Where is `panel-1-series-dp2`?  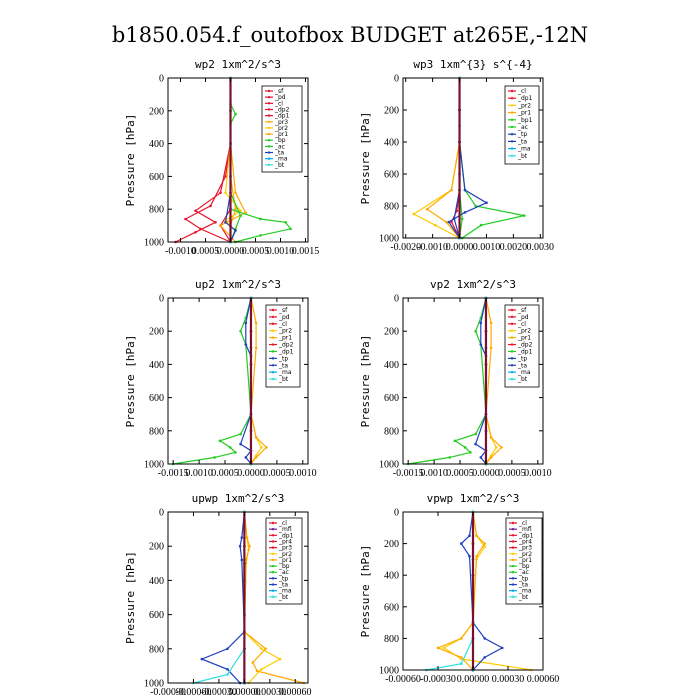 panel-1-series-dp2 is located at coordinates (203, 160).